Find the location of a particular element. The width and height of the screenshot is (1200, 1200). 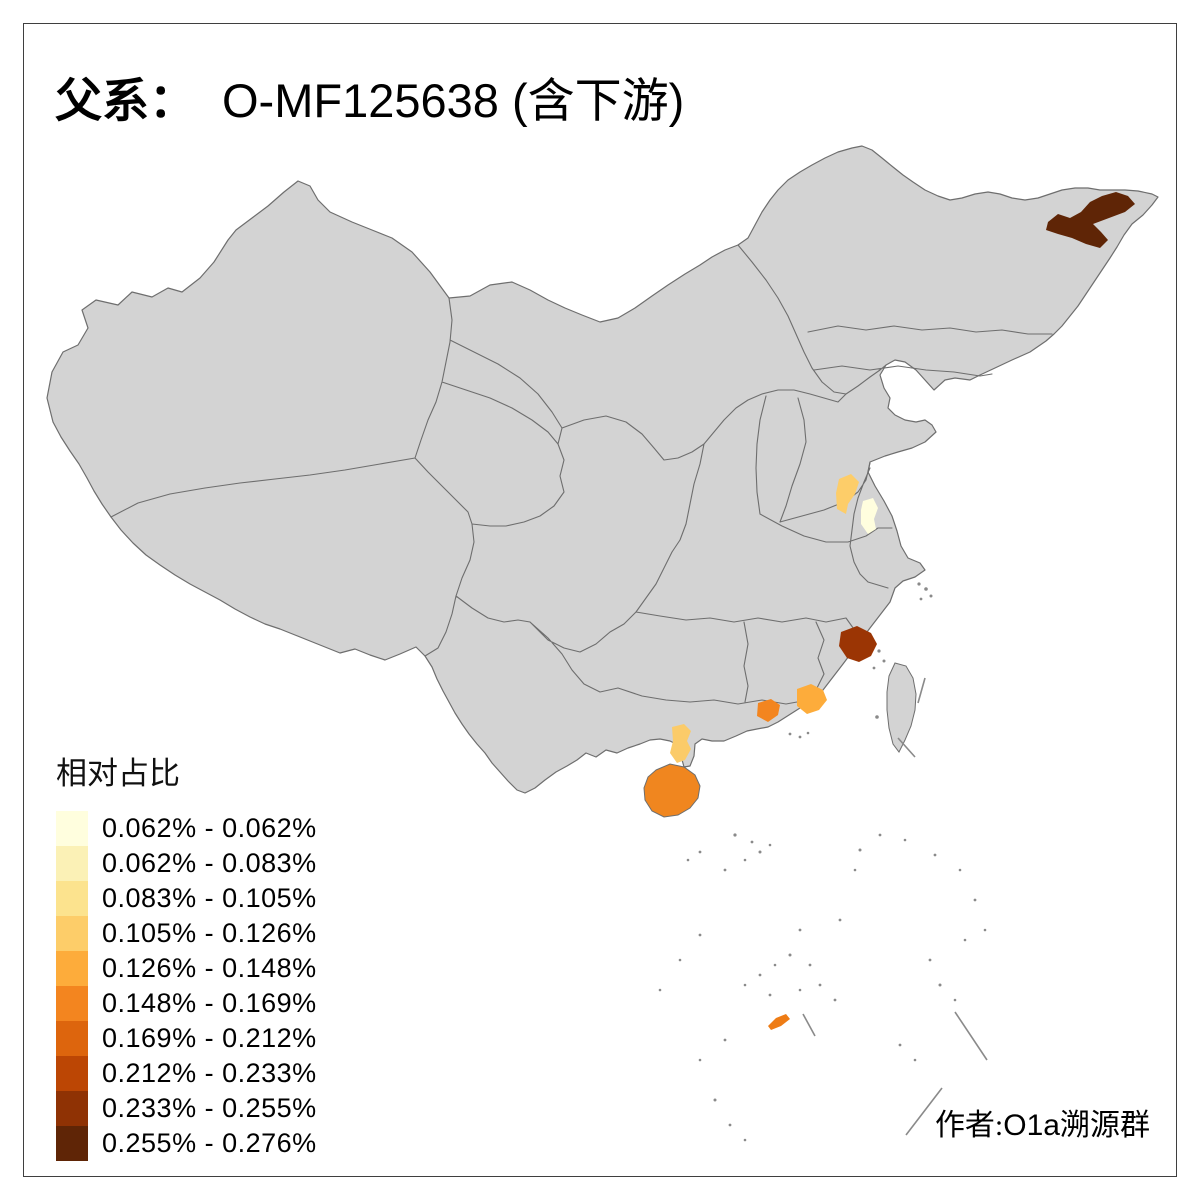

region-guangdong-east-chaoshan is located at coordinates (812, 699).